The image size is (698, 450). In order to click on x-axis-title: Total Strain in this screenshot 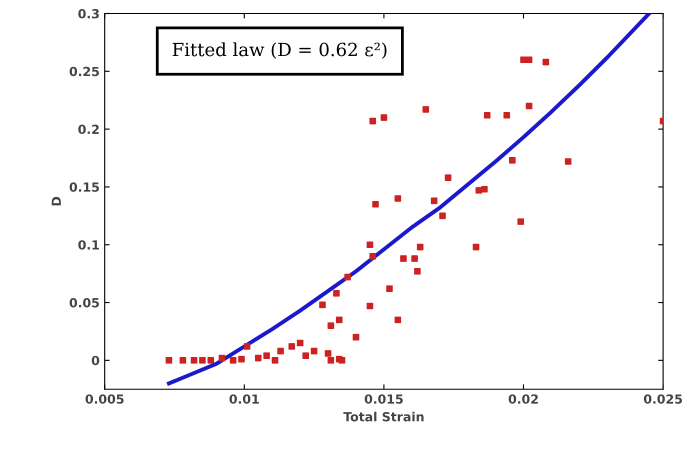, I will do `click(383, 417)`.